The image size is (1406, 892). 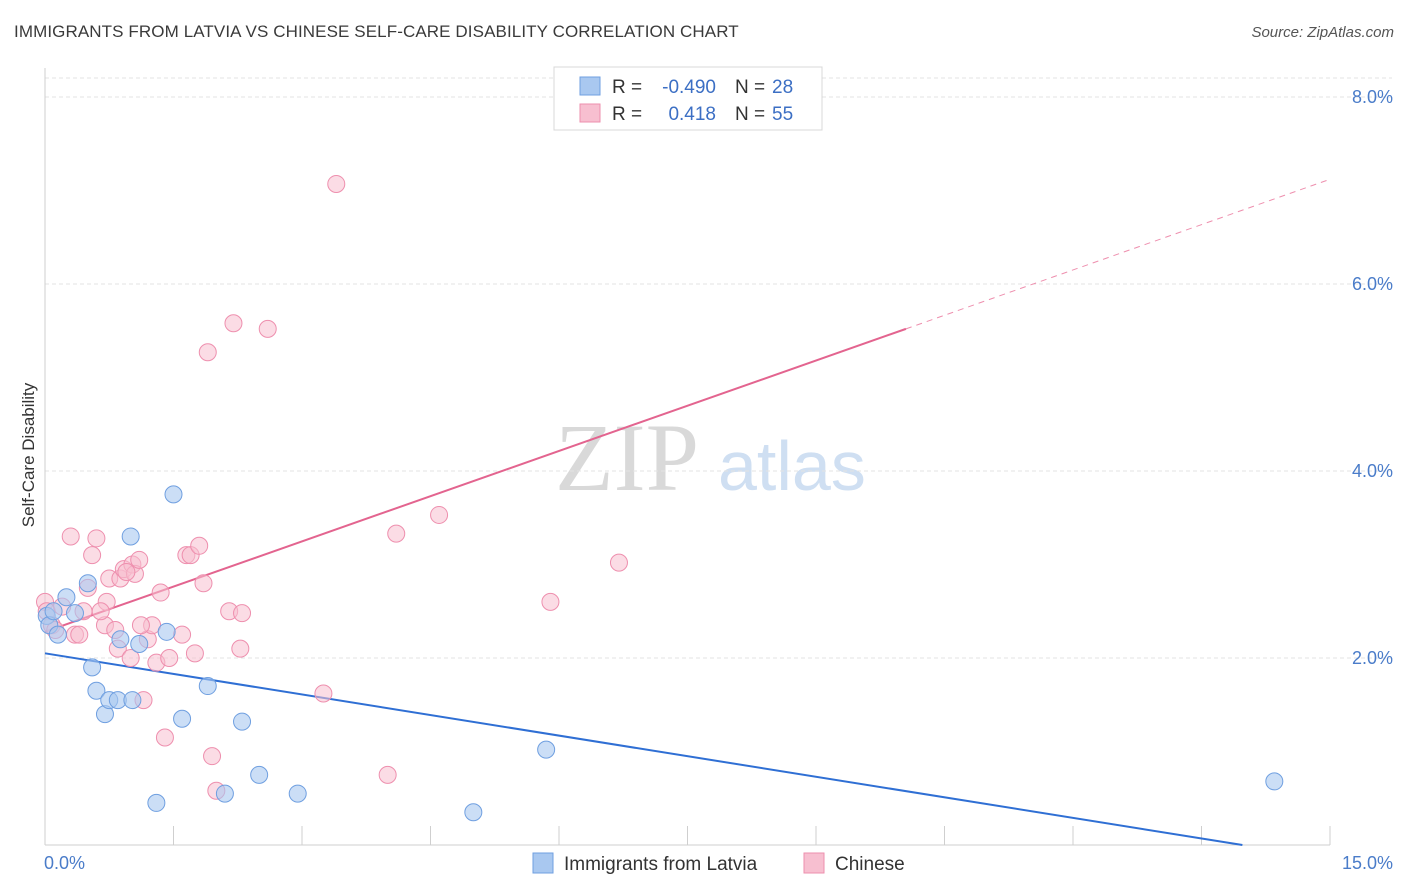 What do you see at coordinates (543, 863) in the screenshot?
I see `bottom-legend-swatch-latvia` at bounding box center [543, 863].